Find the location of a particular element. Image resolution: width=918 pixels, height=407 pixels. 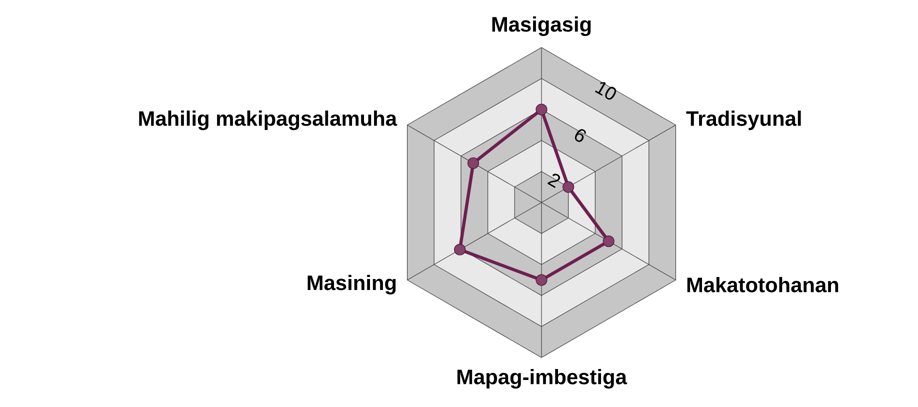

spoke-label: Tradisyunal is located at coordinates (743, 120).